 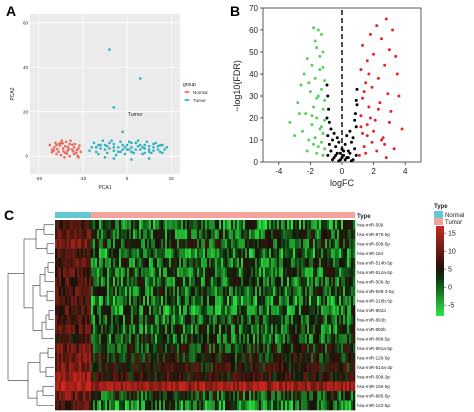 What do you see at coordinates (279, 171) in the screenshot?
I see `volcano-x-tick-label: -4` at bounding box center [279, 171].